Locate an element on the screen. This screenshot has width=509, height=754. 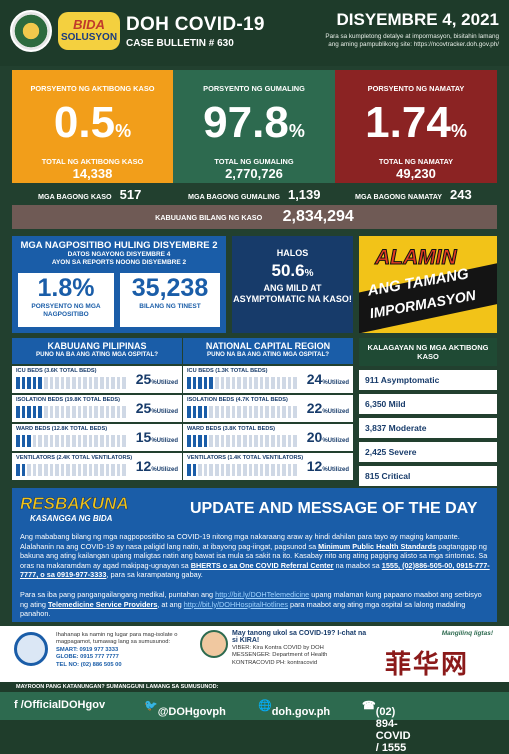
hospital-row-label: ICU BEDS (3.6K TOTAL BEDS) is located at coordinates (56, 371).